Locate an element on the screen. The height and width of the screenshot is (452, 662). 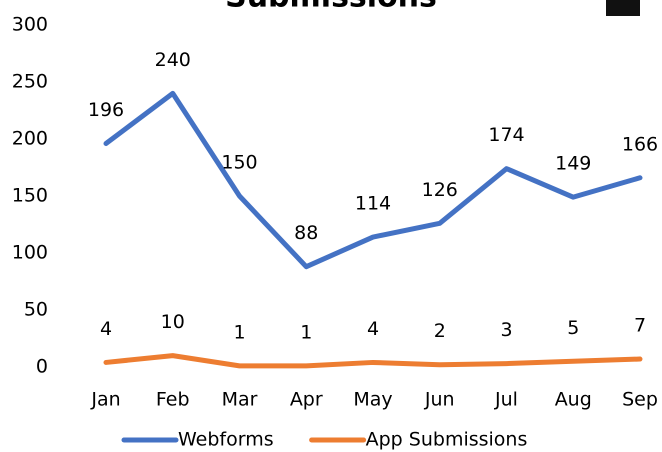
legend-label: App Submissions is located at coordinates (447, 440).